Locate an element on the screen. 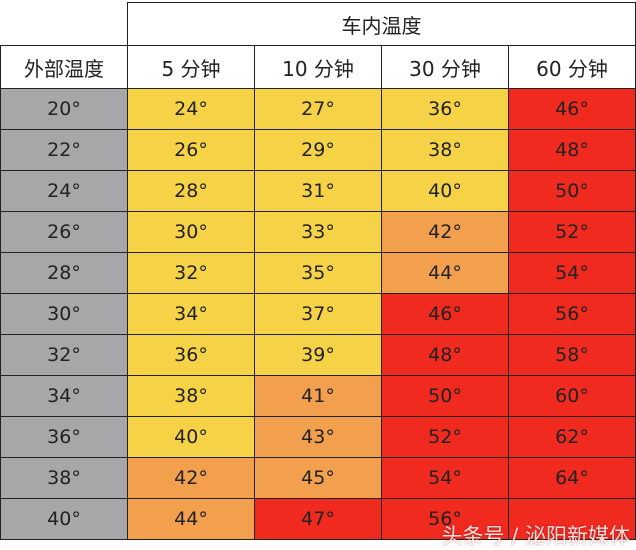 This screenshot has height=550, width=636. car-temp-cell: 47° is located at coordinates (318, 519).